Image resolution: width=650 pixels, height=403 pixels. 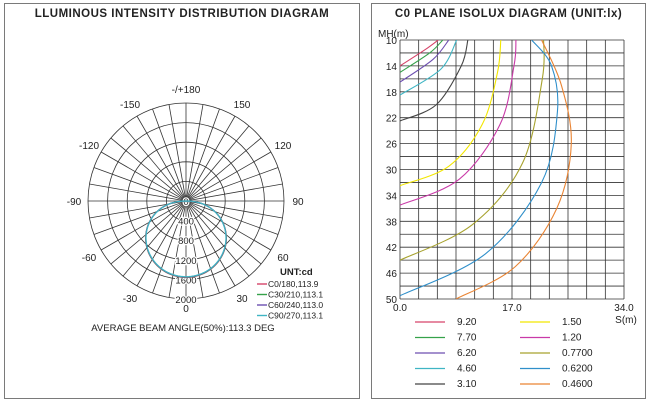 I want to click on isolux-y-tick: 14, so click(x=392, y=67).